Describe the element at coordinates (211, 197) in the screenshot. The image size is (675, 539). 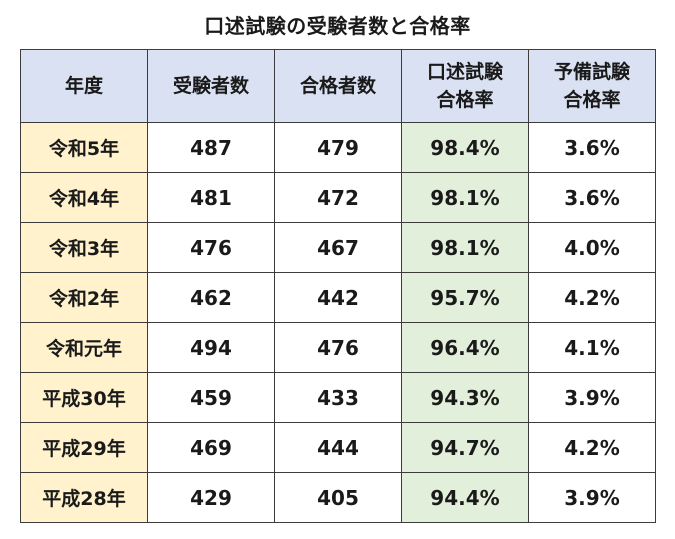
I see `cell-examinees: 481` at that location.